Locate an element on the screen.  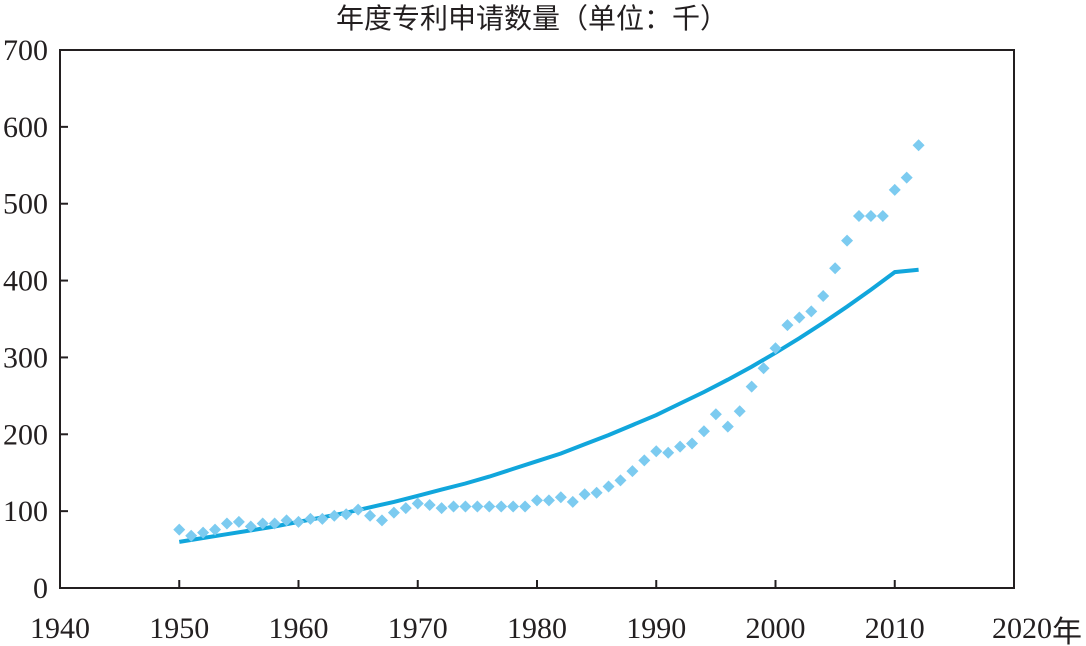
y-tick-label: 500 is located at coordinates (25, 204).